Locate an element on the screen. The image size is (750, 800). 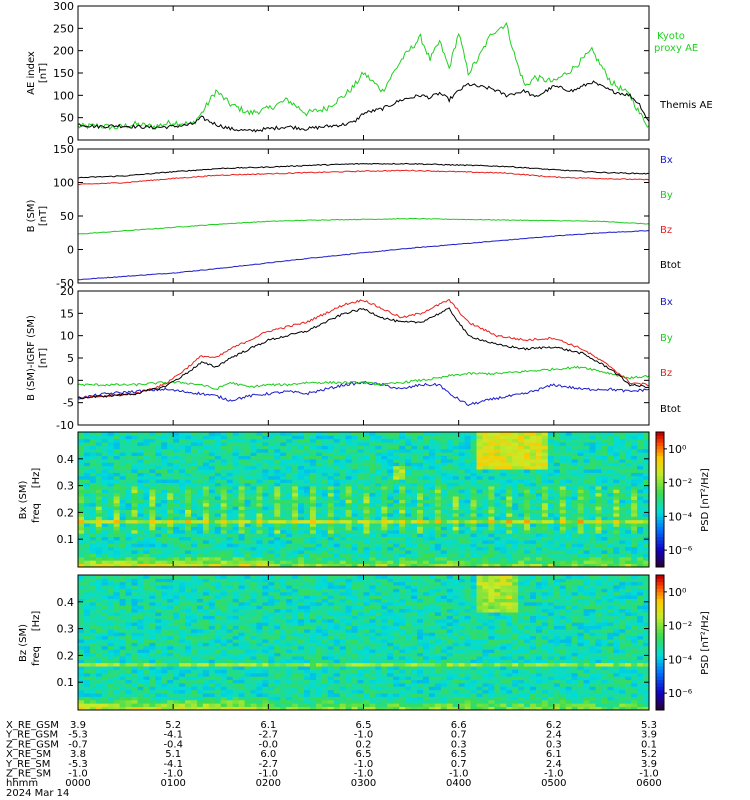
y-tick-label: 100 is located at coordinates (63, 95).